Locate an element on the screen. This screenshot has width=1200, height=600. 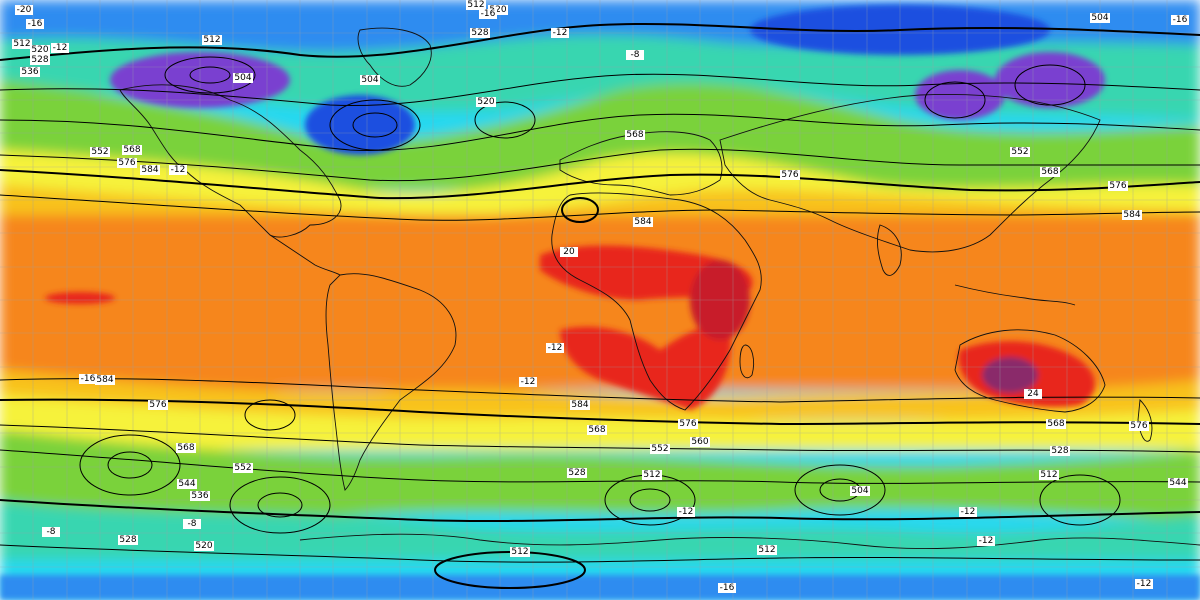
svg-text: 584 is located at coordinates (149, 170).